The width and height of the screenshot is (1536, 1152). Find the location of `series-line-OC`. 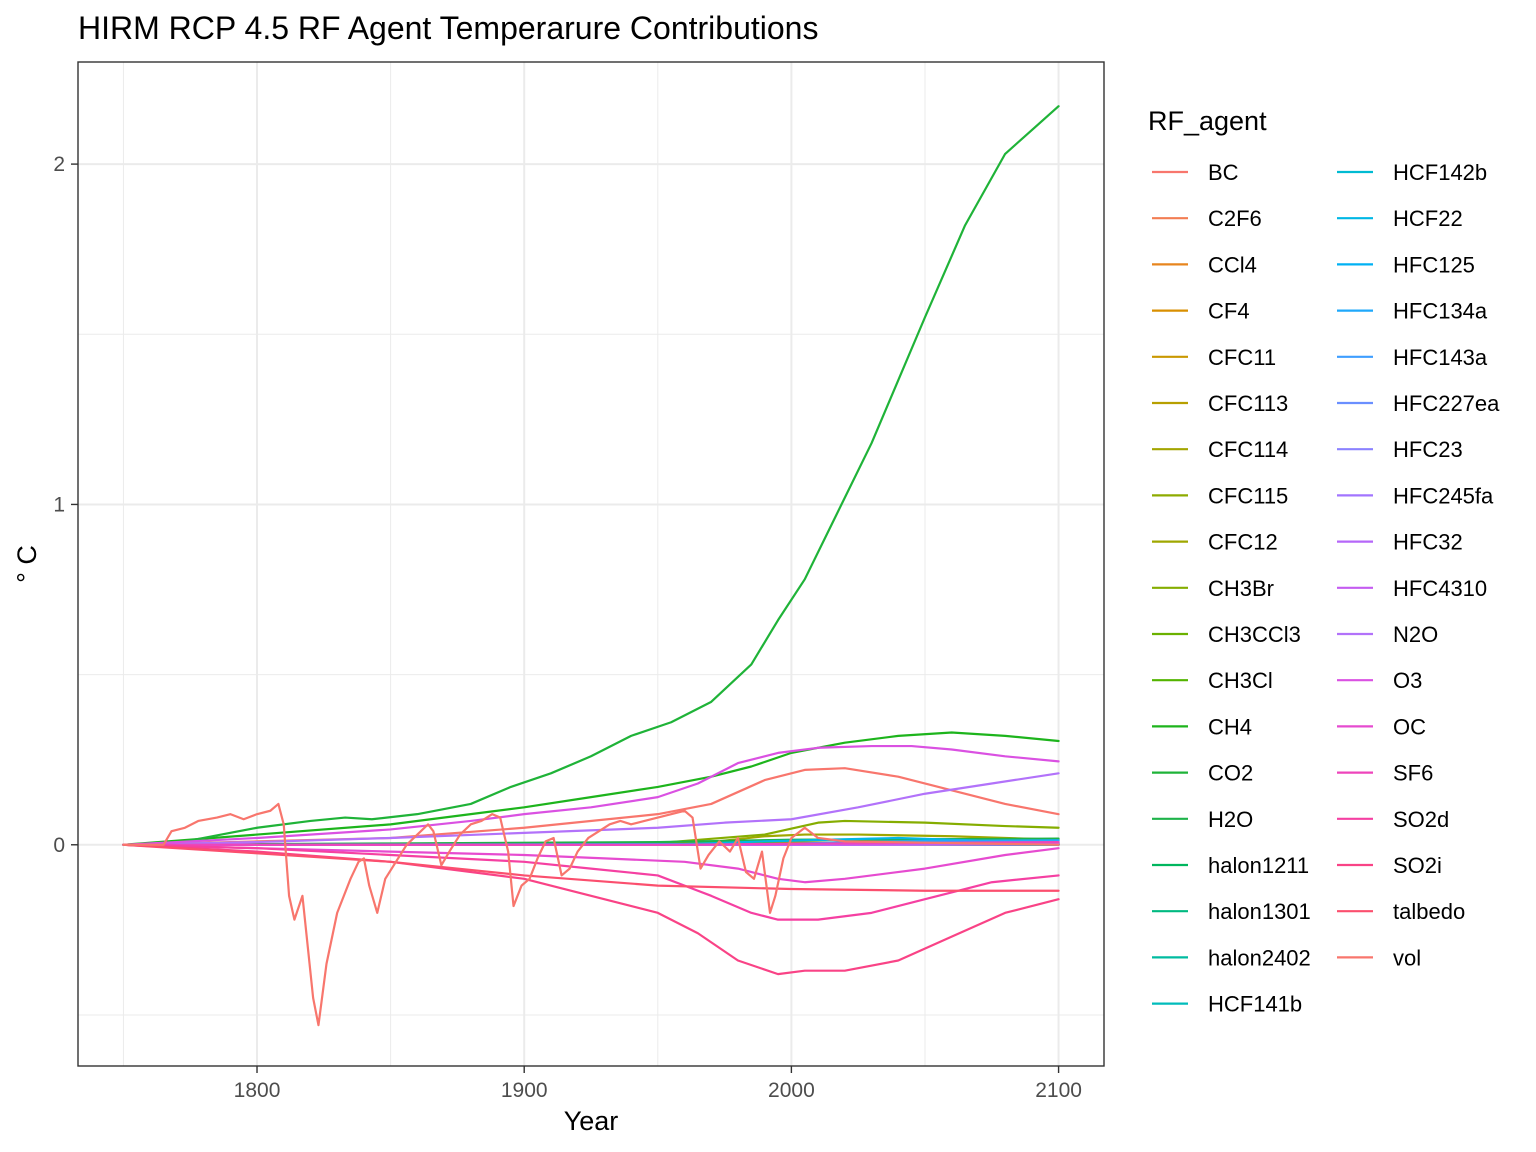

series-line-OC is located at coordinates (591, 863).